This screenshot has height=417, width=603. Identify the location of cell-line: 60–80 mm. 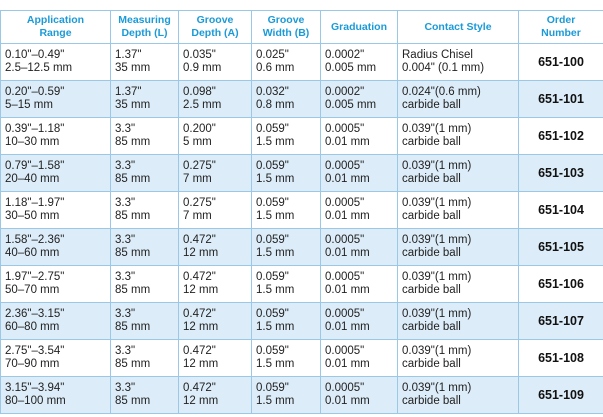
(32, 327).